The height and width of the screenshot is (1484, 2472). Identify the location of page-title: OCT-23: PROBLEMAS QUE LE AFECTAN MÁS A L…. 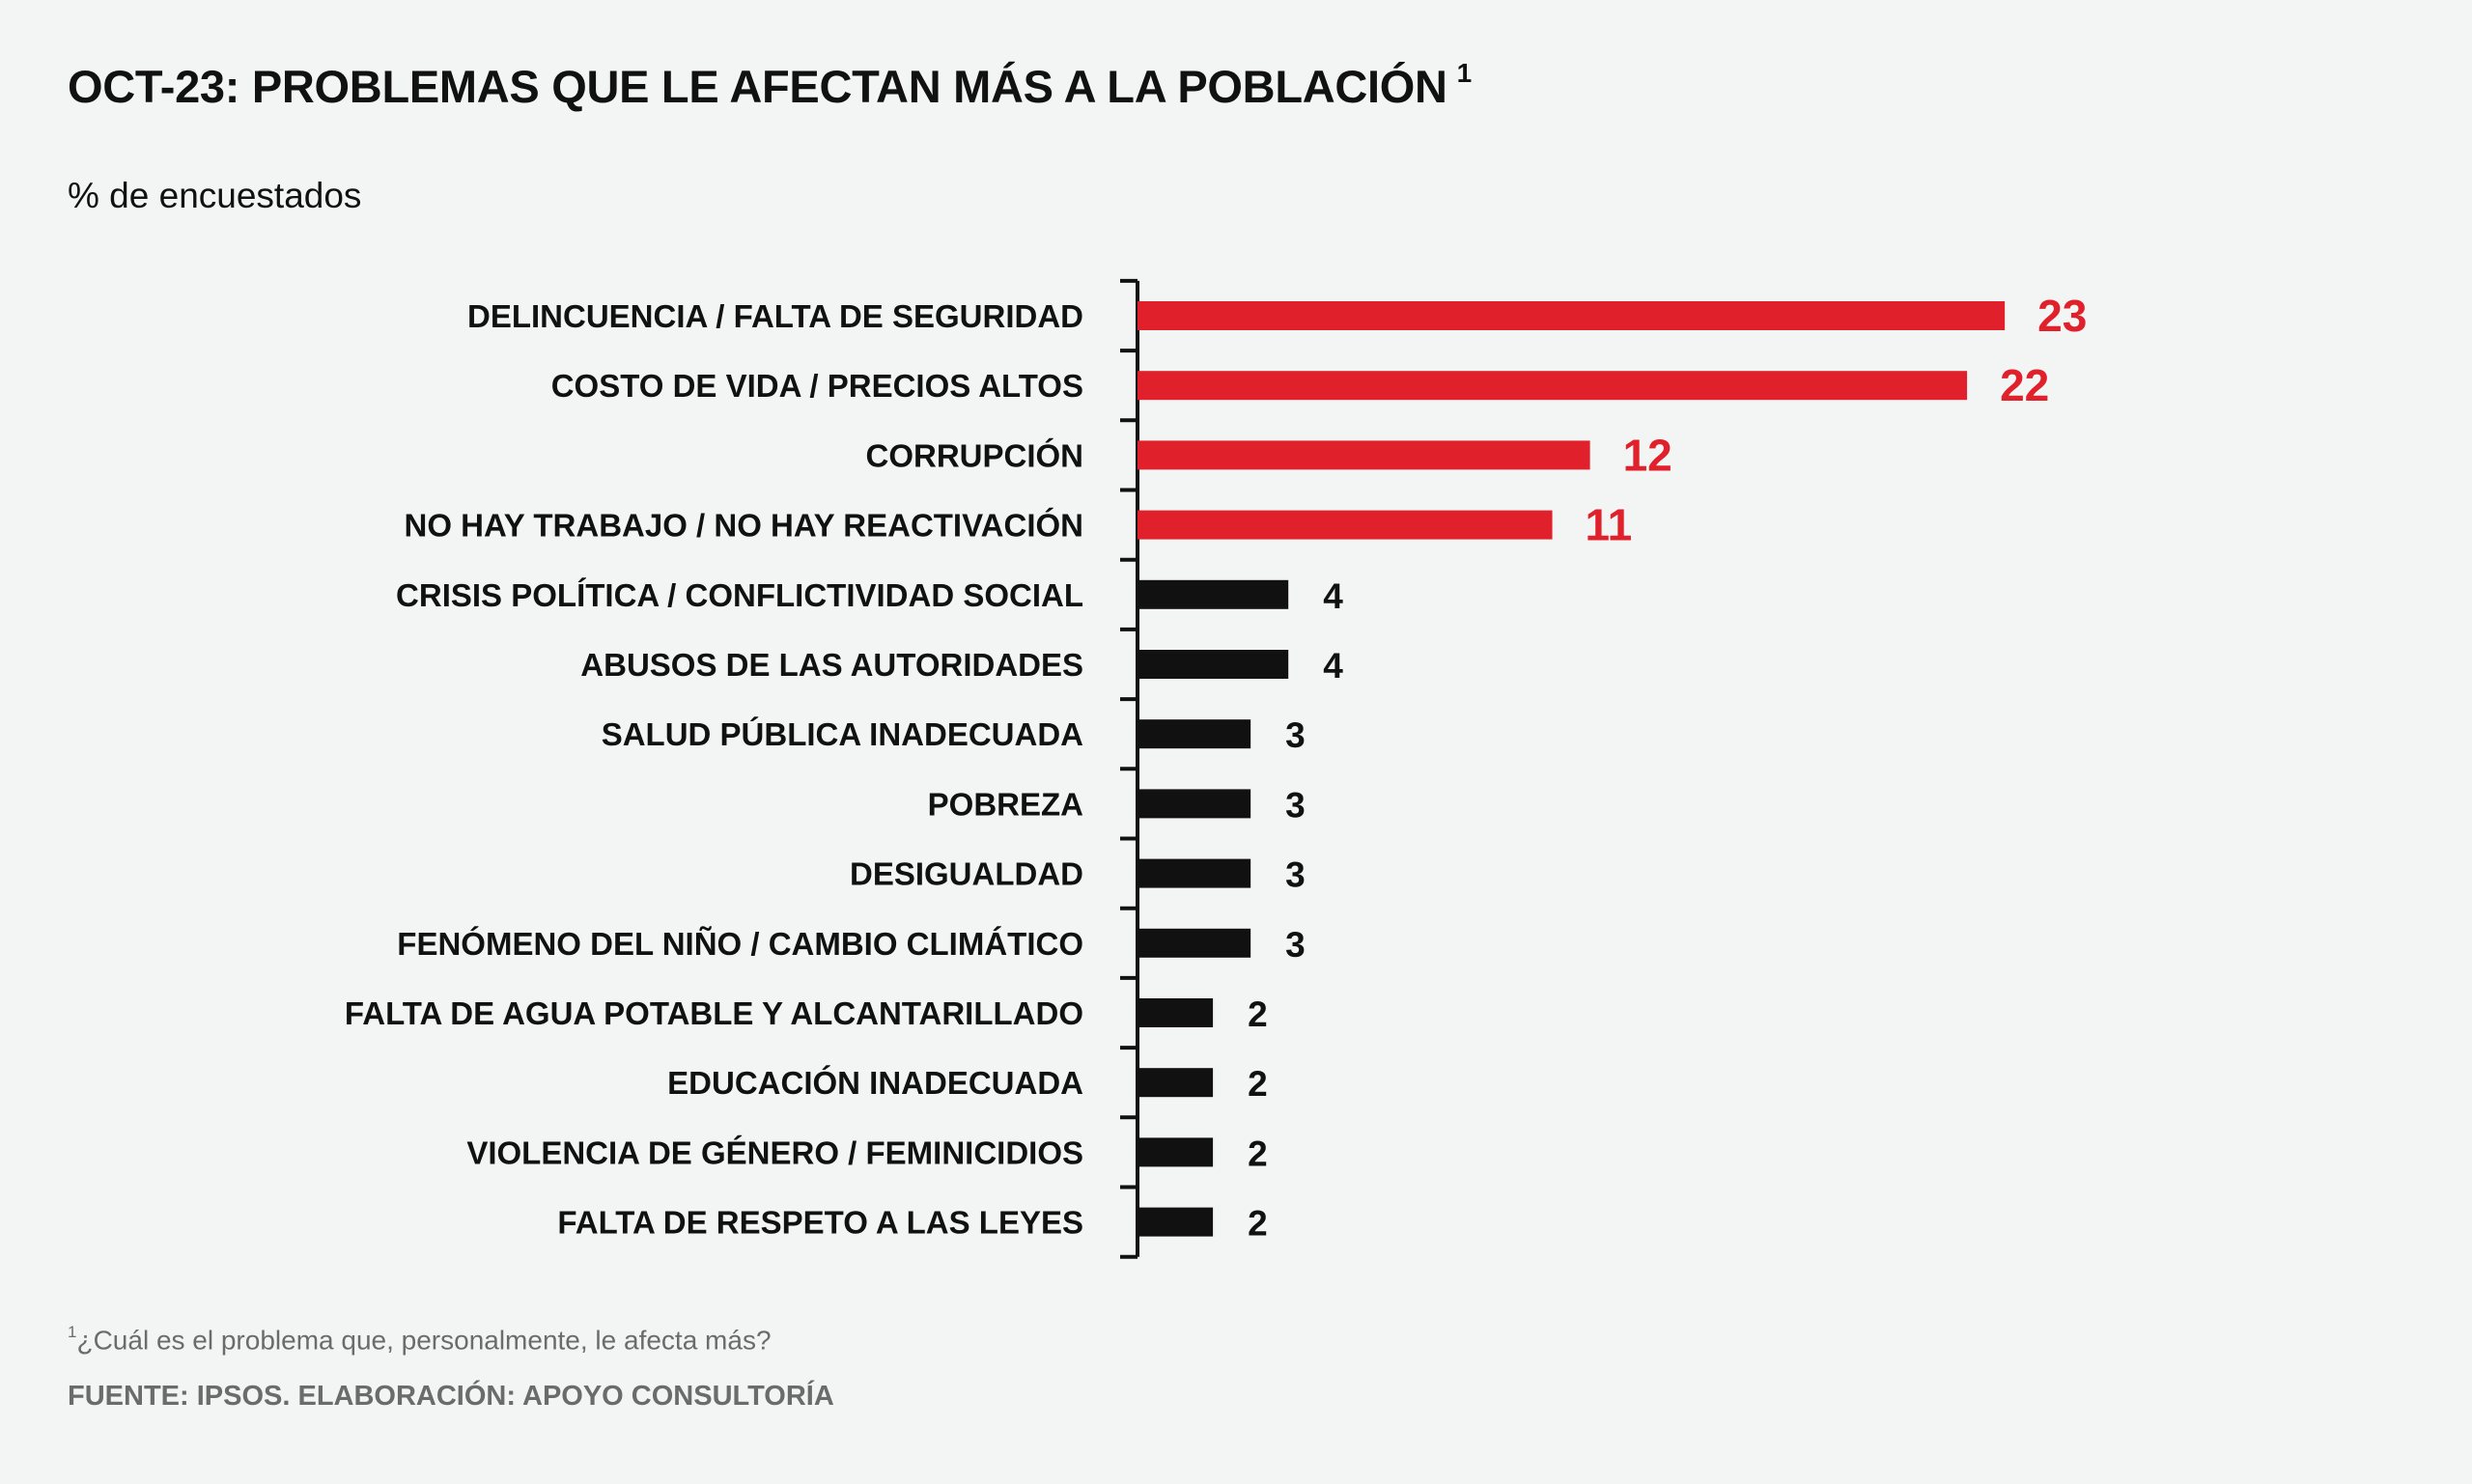
(770, 85).